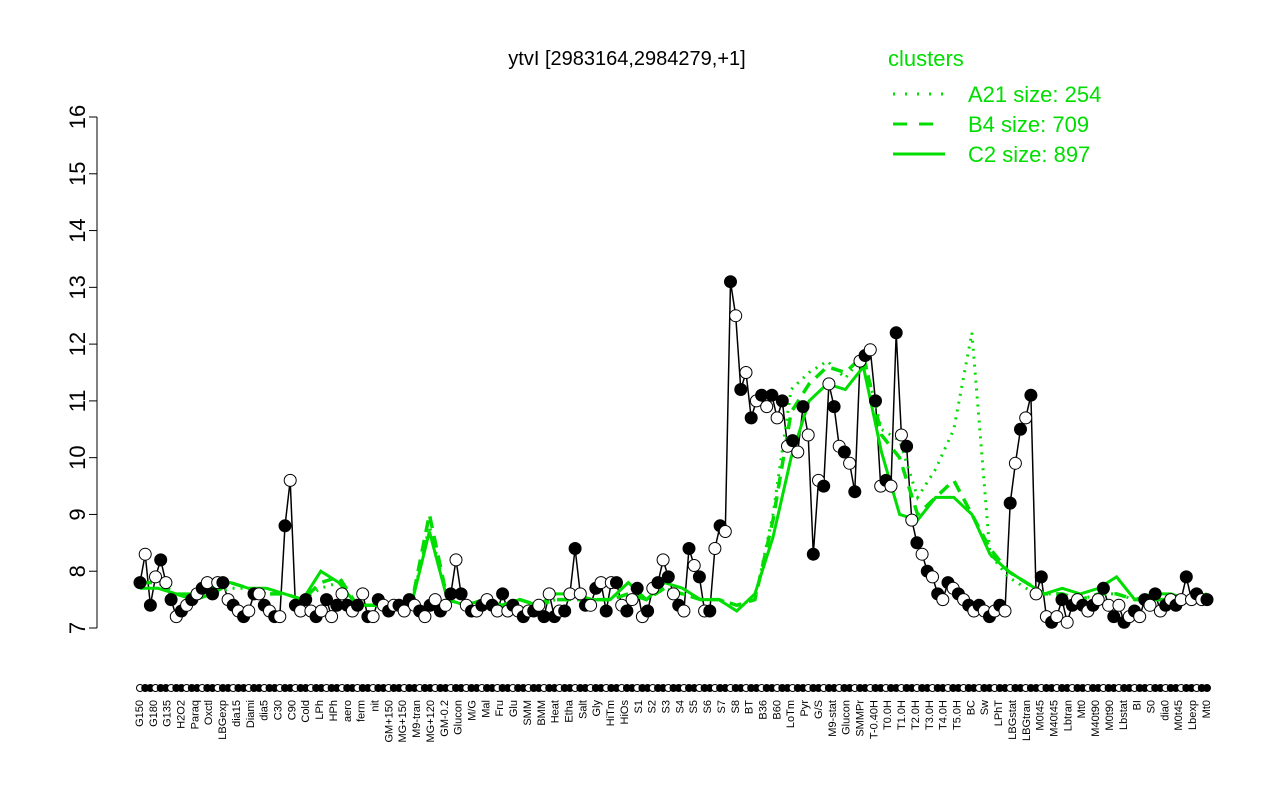 This screenshot has height=805, width=1280. I want to click on x-tick-label: T1.0H, so click(902, 715).